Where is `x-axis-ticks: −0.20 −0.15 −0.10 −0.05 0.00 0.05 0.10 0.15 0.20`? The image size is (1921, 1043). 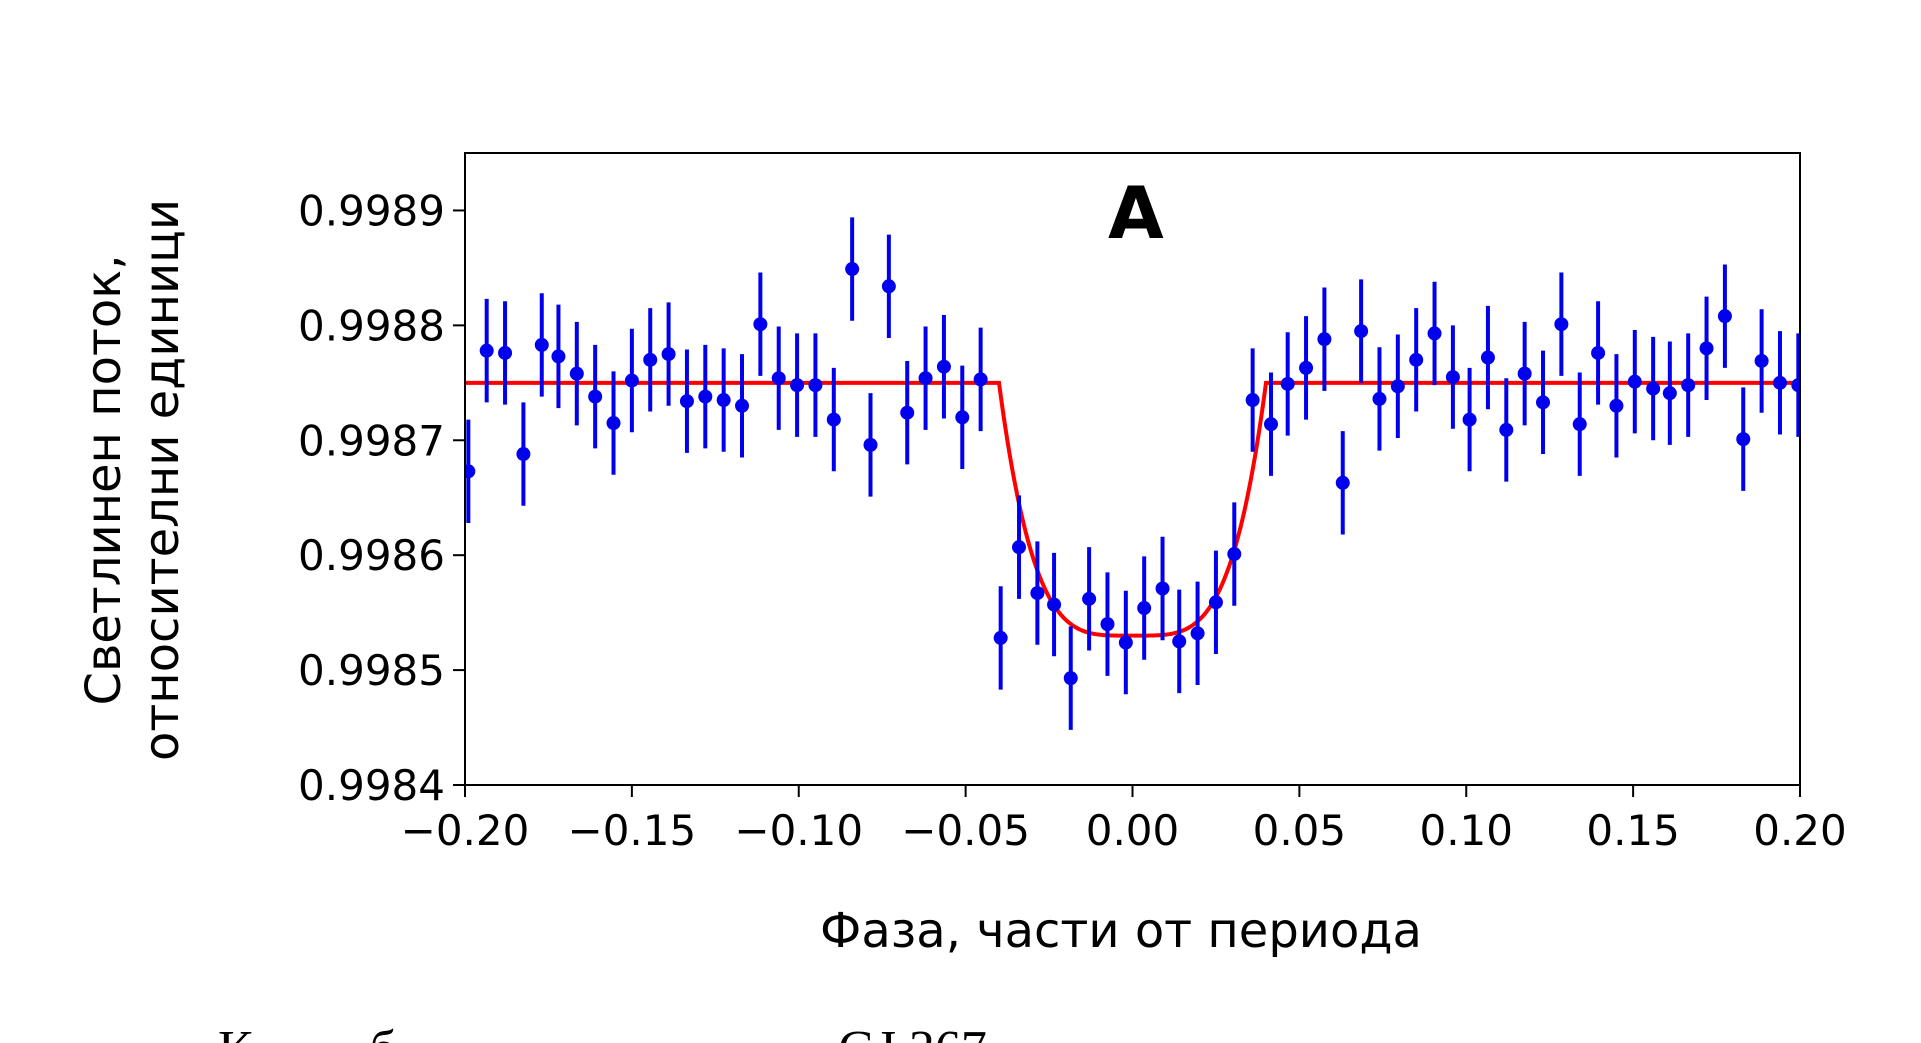 x-axis-ticks: −0.20 −0.15 −0.10 −0.05 0.00 0.05 0.10 0.15 0.20 is located at coordinates (1124, 820).